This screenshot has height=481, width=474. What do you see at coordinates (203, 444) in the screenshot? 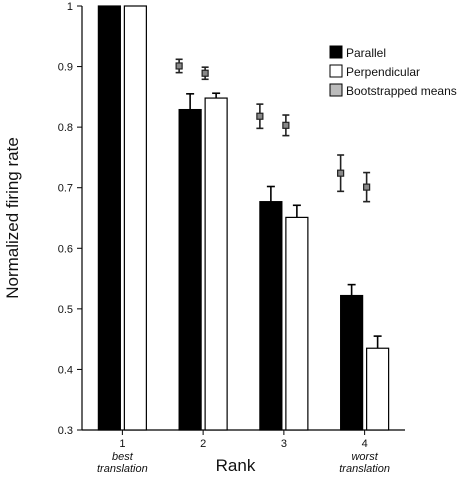
I see `x-tick-label: 2` at bounding box center [203, 444].